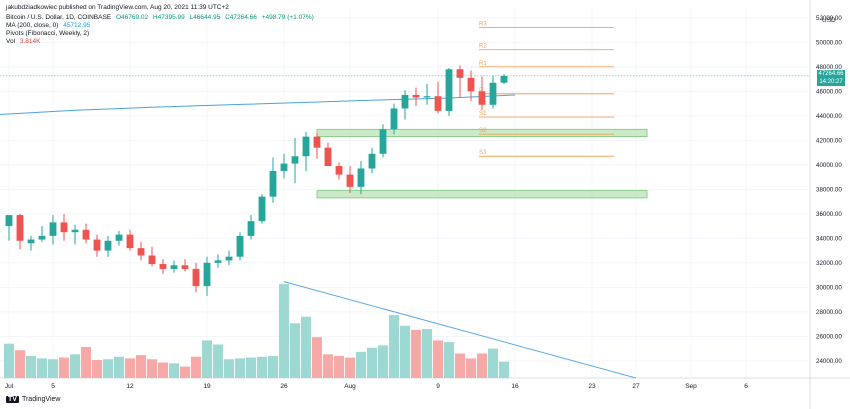 Image resolution: width=850 pixels, height=409 pixels. What do you see at coordinates (12, 399) in the screenshot?
I see `tradingview-logo-icon: TV` at bounding box center [12, 399].